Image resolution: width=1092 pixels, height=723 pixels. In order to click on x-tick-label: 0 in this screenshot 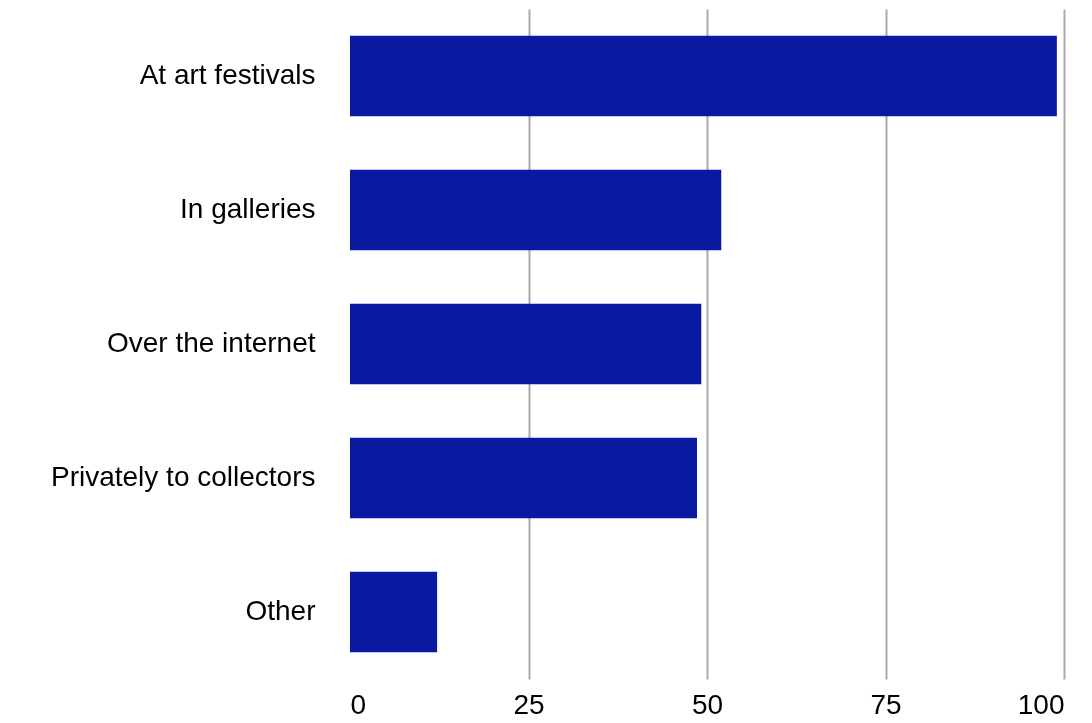, I will do `click(358, 704)`.